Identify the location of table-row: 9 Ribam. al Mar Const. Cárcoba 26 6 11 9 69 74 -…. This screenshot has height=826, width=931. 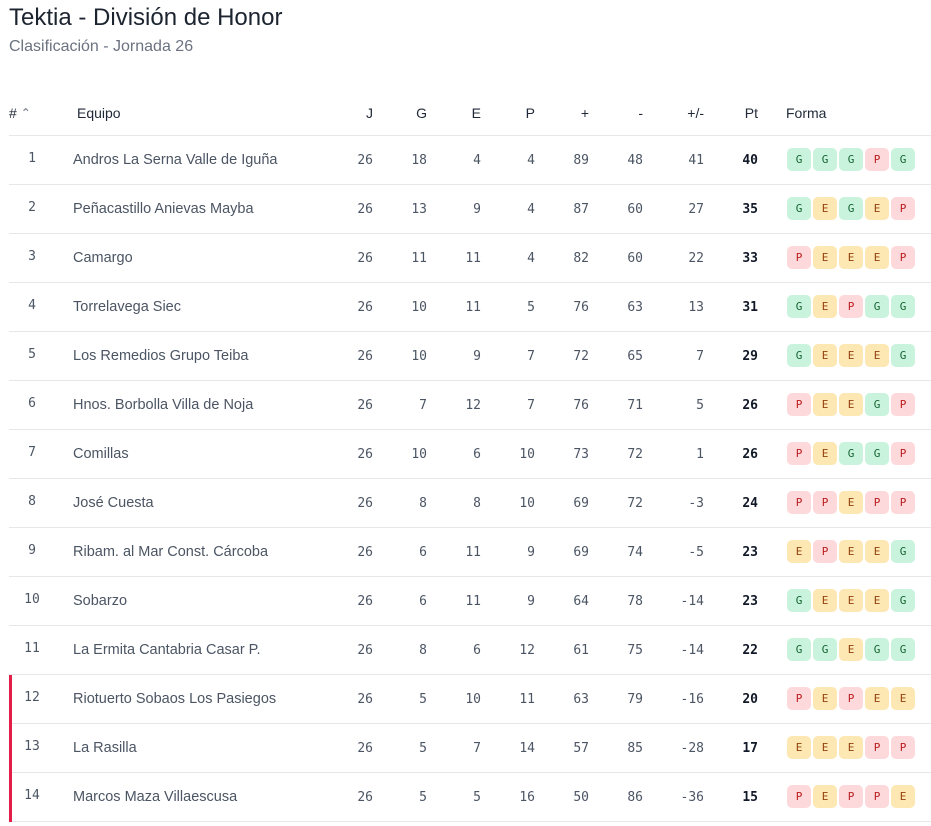
(470, 552).